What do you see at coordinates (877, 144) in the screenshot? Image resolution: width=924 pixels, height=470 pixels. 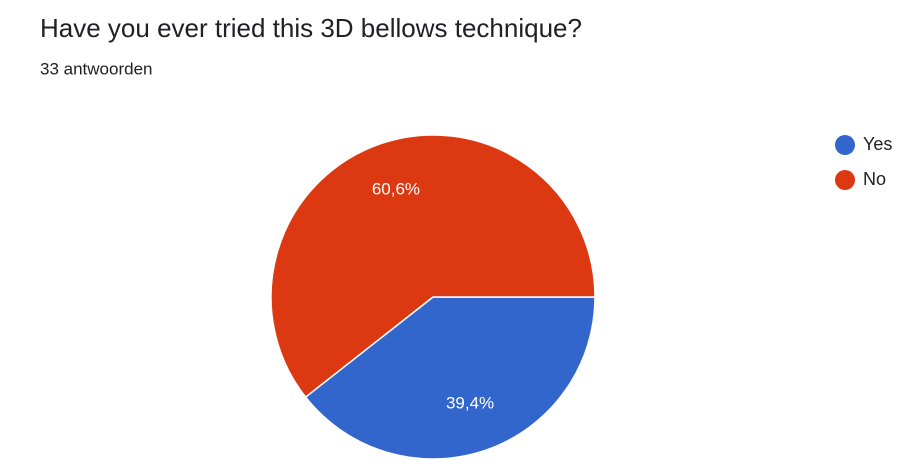 I see `legend-label: Yes` at bounding box center [877, 144].